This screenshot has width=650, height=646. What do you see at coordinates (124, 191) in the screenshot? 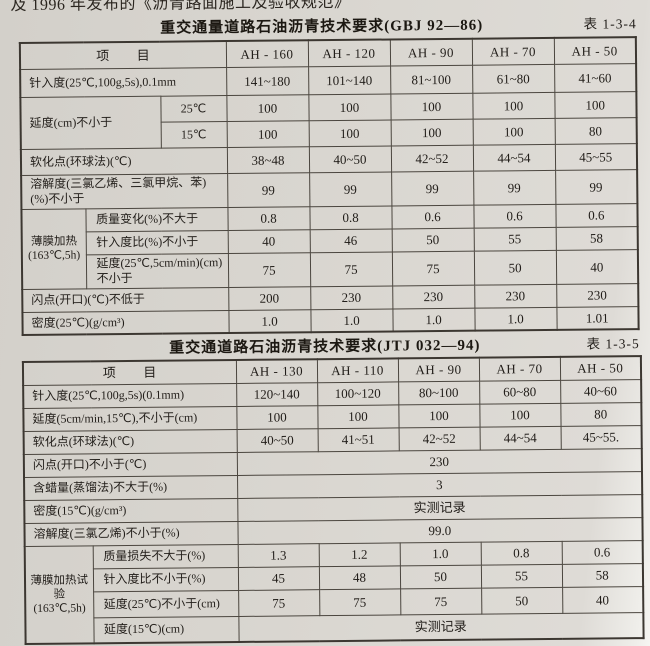
I see `row-label: 溶解度(三氯乙烯、三氯甲烷、苯)(%)不小于` at bounding box center [124, 191].